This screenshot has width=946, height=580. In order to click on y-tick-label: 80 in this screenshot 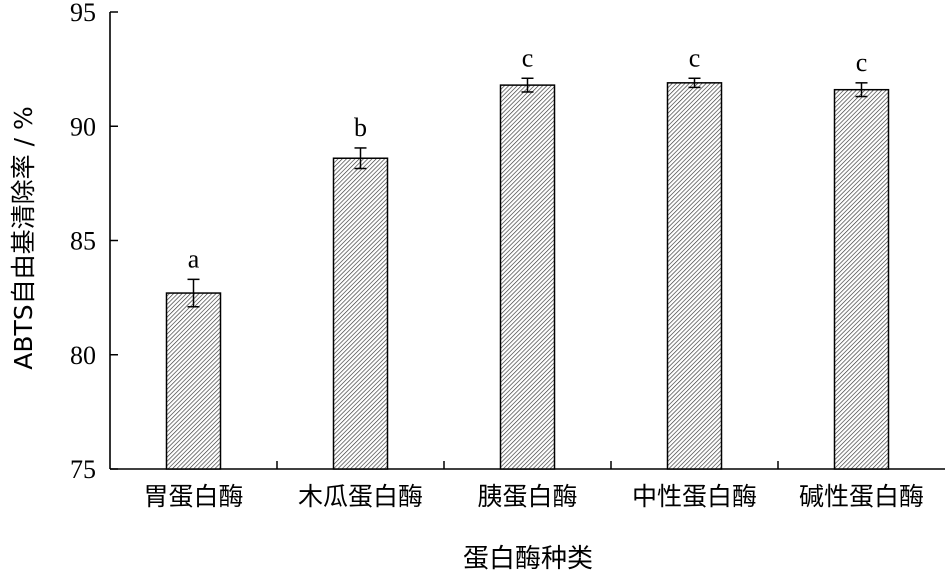, I will do `click(83, 355)`.